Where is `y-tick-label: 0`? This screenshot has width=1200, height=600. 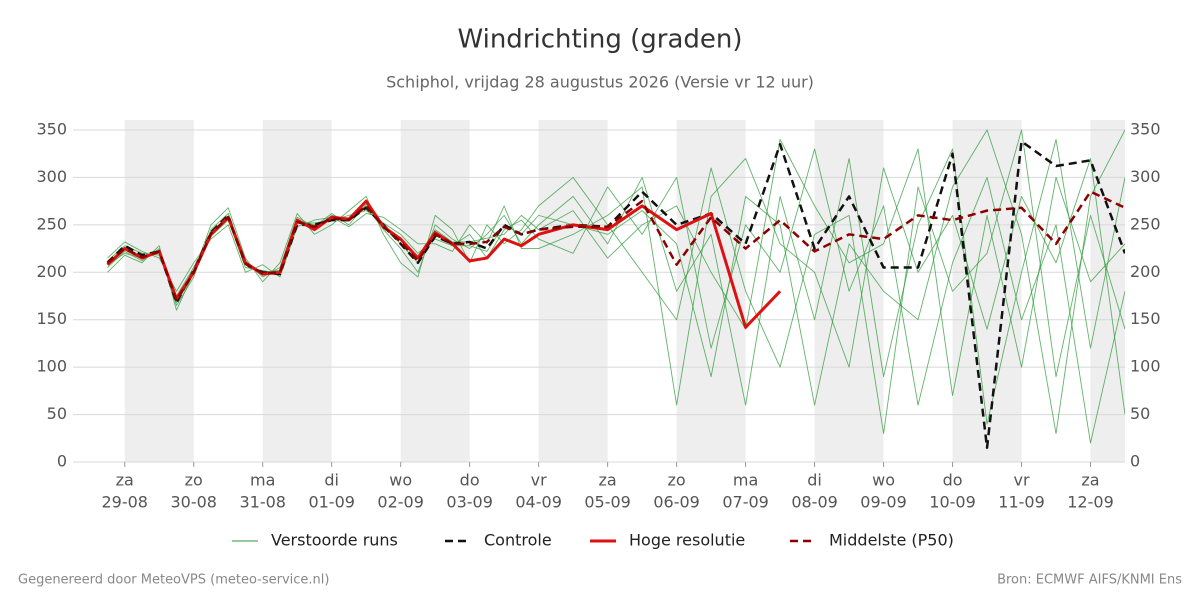 y-tick-label: 0 is located at coordinates (62, 461).